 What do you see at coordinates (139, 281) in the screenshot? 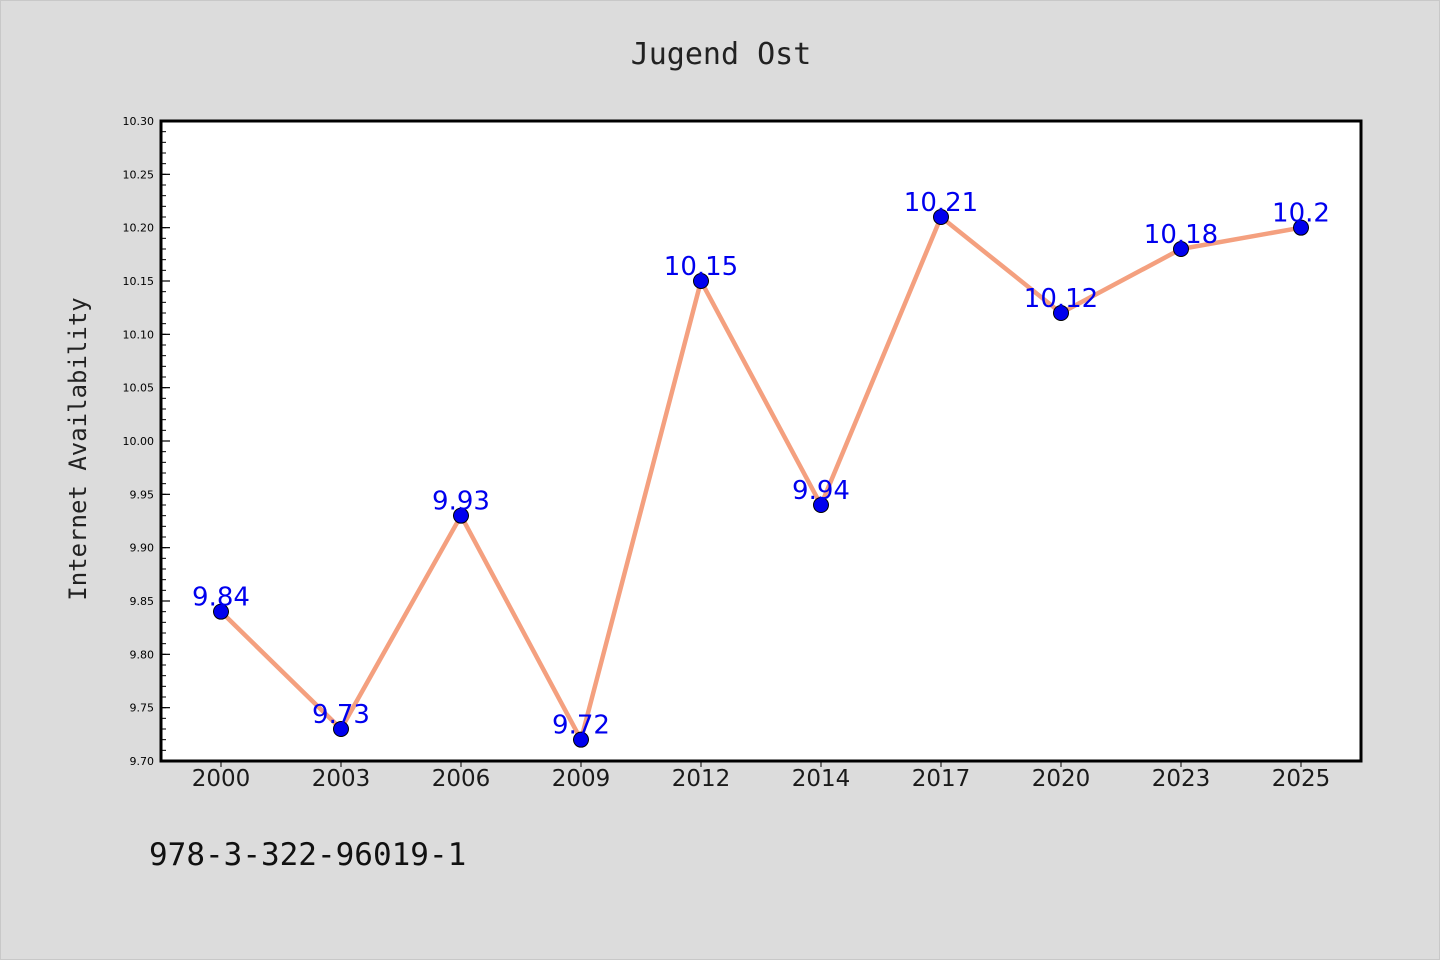
I see `y-tick-label: 10.15` at bounding box center [139, 281].